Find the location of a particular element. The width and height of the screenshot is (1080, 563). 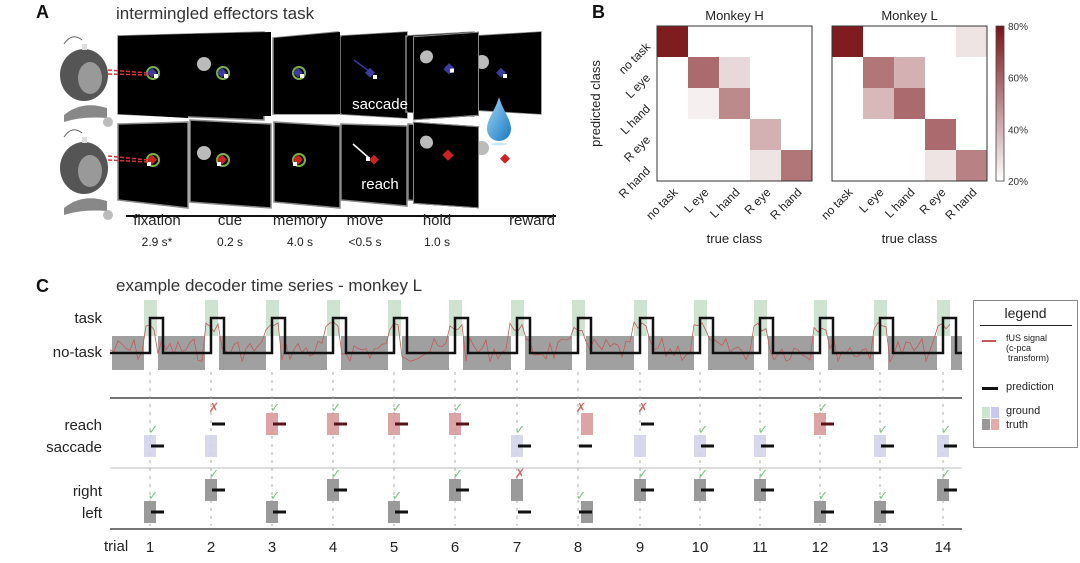

trial-tick-label: 6 is located at coordinates (455, 547).